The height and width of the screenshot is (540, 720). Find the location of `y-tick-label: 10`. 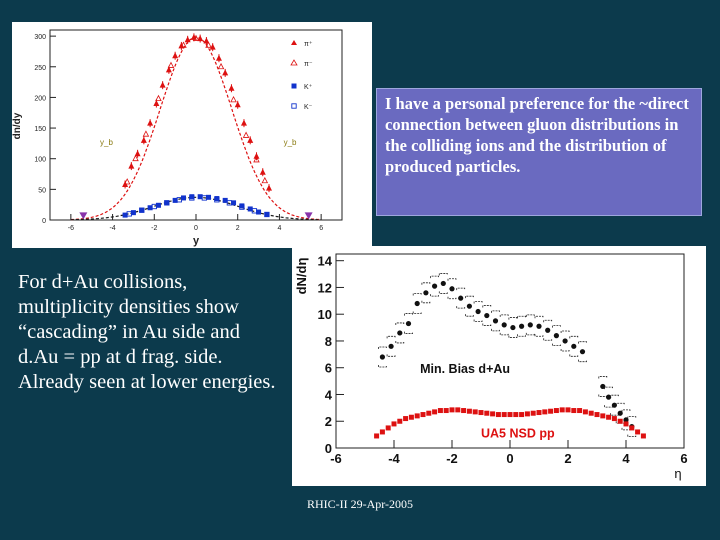

y-tick-label: 10 is located at coordinates (325, 314).